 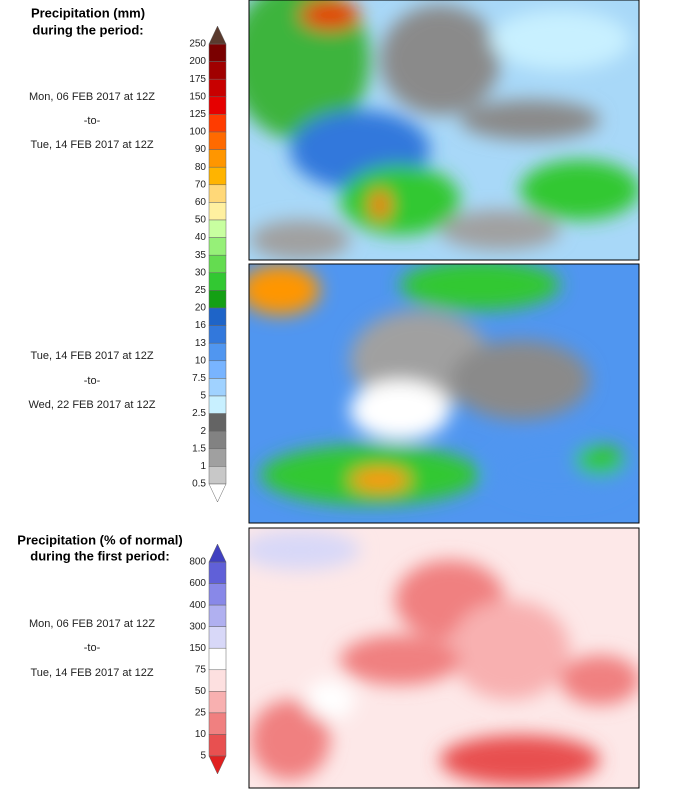 What do you see at coordinates (197, 605) in the screenshot?
I see `colorbar-label: 400` at bounding box center [197, 605].